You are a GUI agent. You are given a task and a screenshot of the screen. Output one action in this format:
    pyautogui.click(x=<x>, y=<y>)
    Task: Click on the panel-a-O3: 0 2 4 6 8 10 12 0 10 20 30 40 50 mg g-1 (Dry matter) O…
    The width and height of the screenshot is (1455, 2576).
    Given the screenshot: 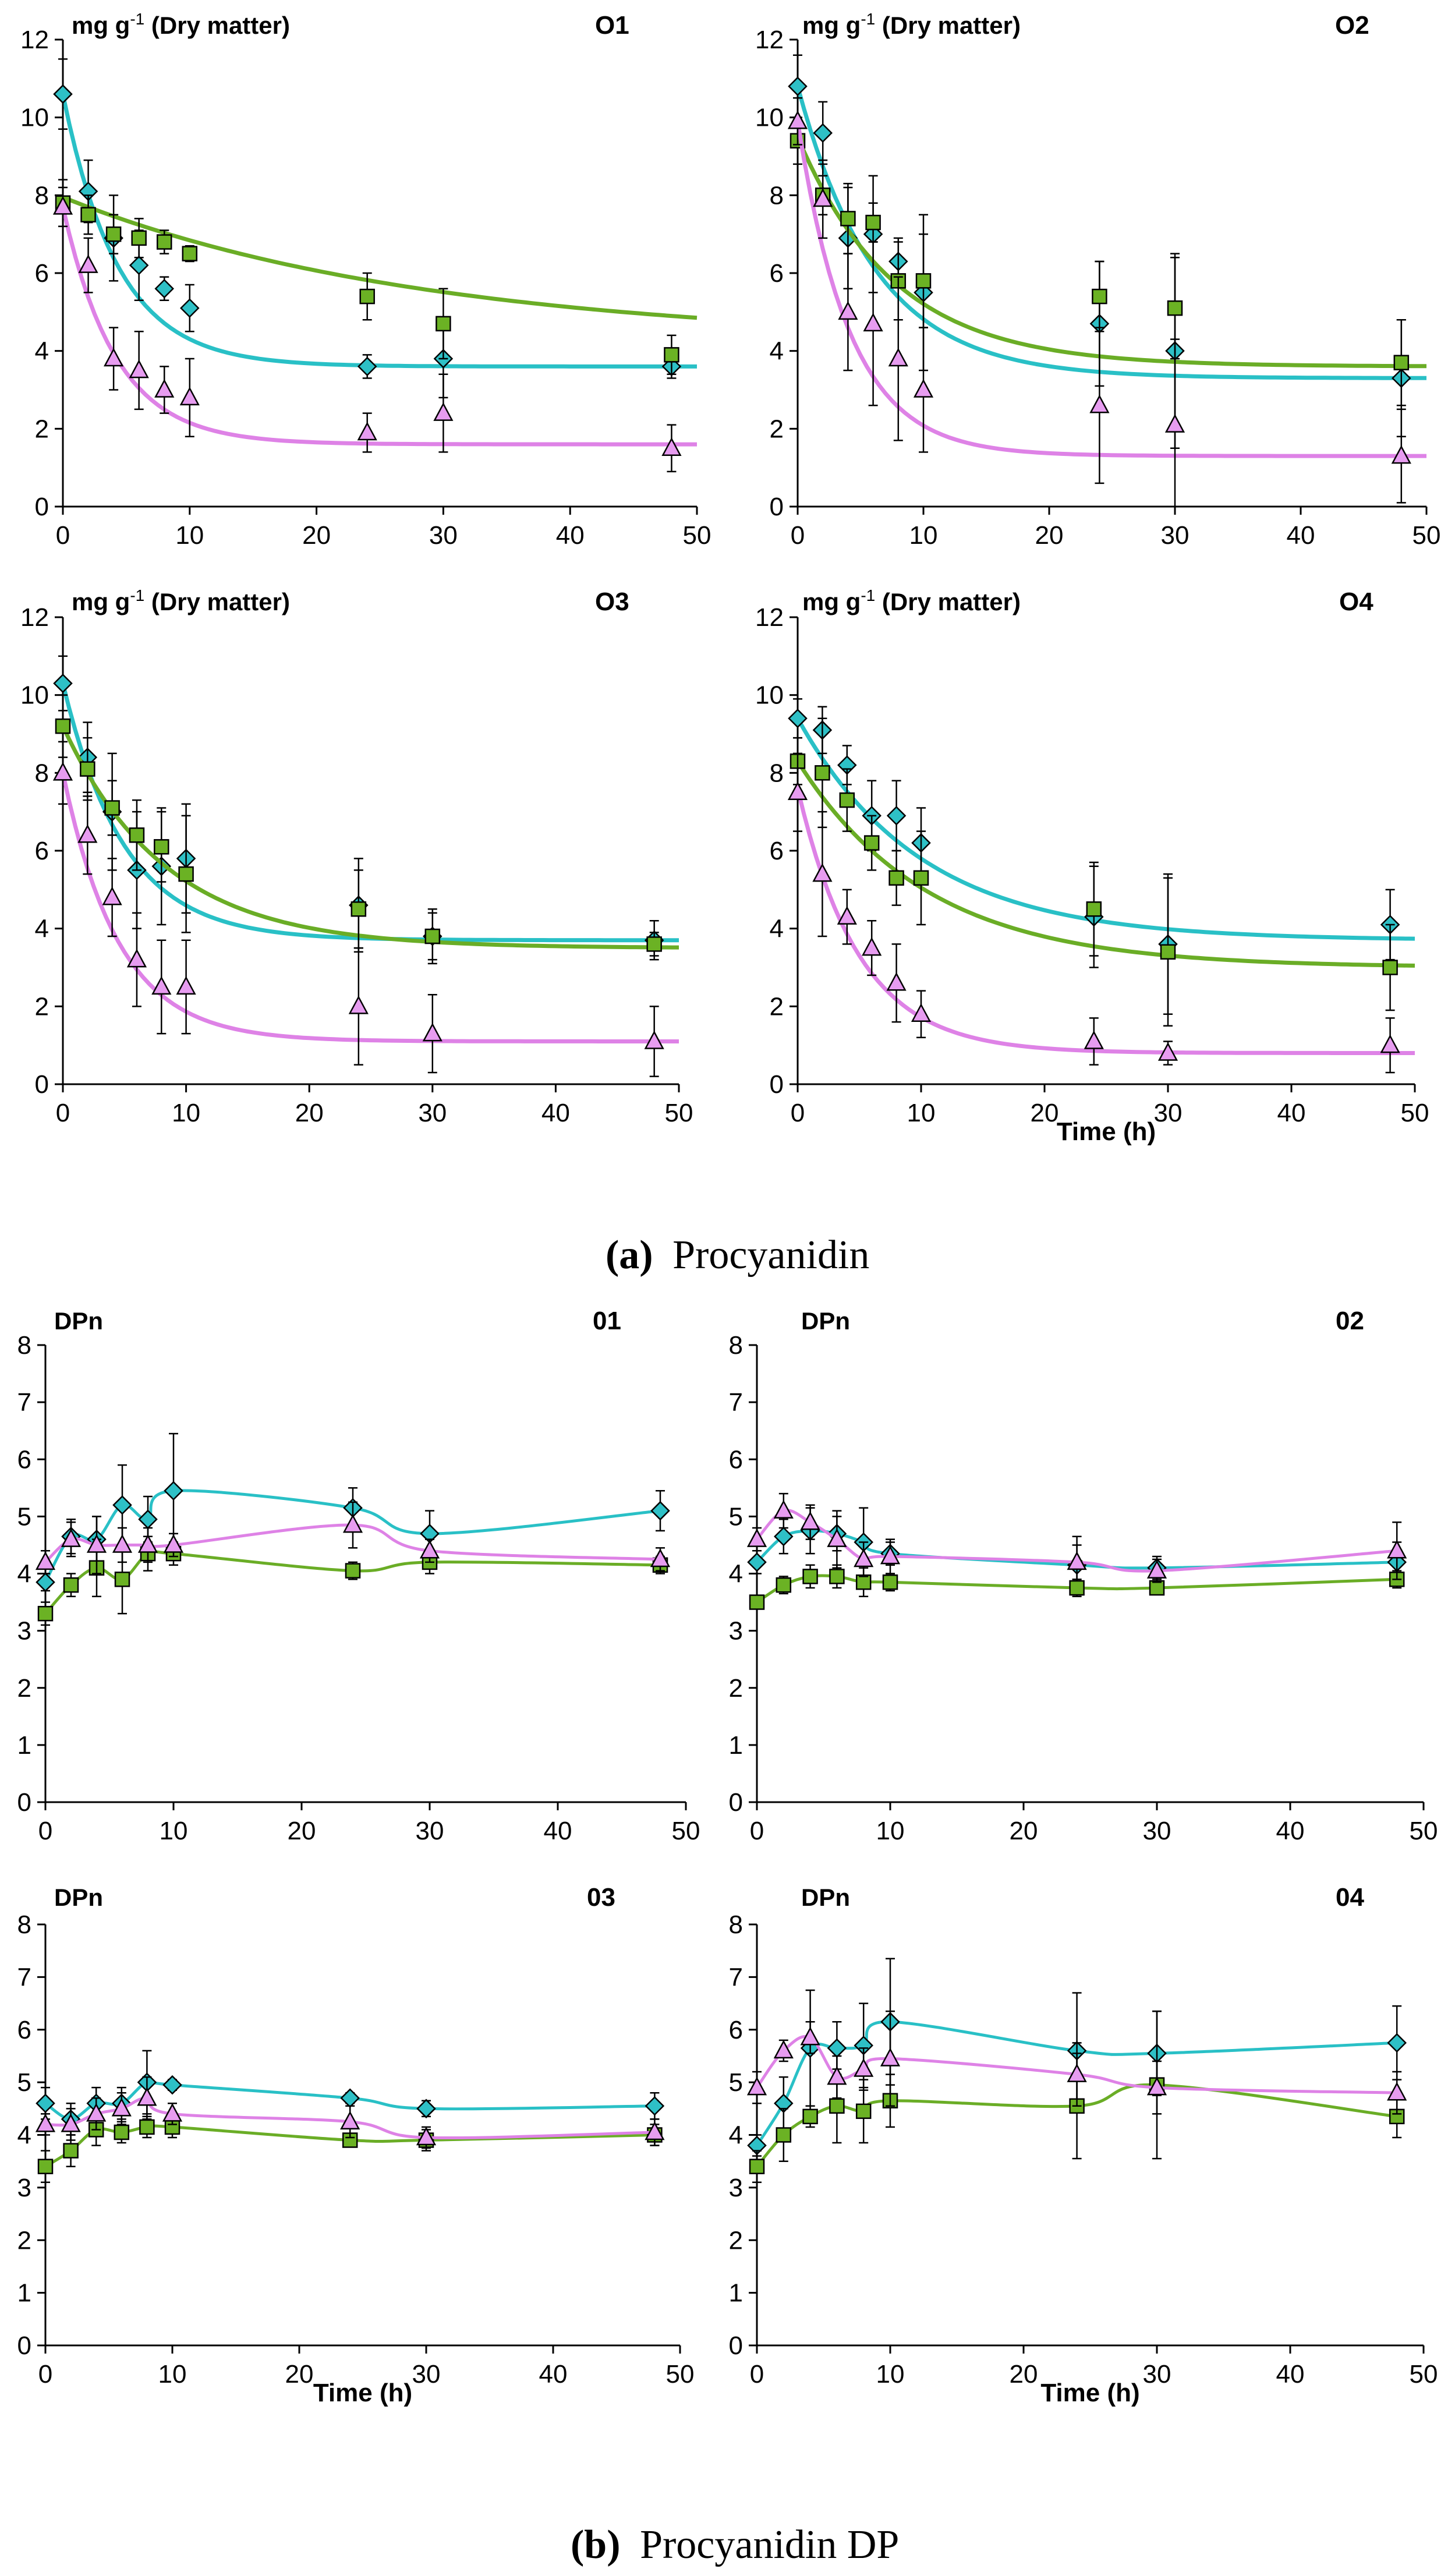 What is the action you would take?
    pyautogui.click(x=356, y=856)
    